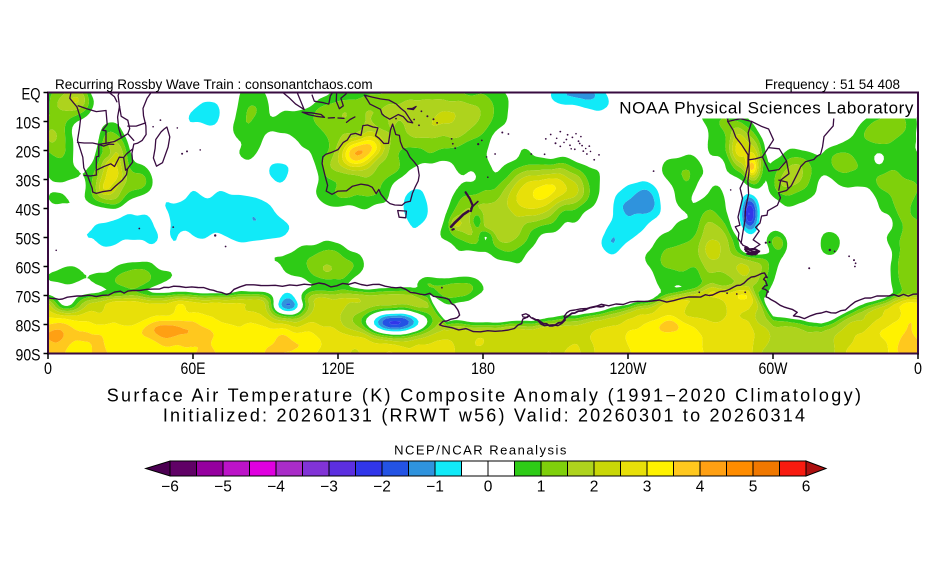 This screenshot has width=930, height=580. I want to click on svg-text: 10S, so click(28, 123).